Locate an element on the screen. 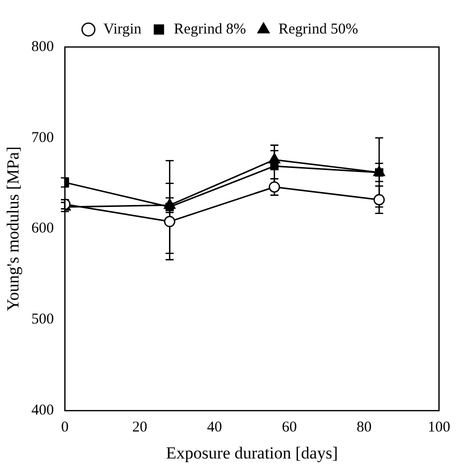  y-axis-title: Young's modulus [MPa] is located at coordinates (13, 229).